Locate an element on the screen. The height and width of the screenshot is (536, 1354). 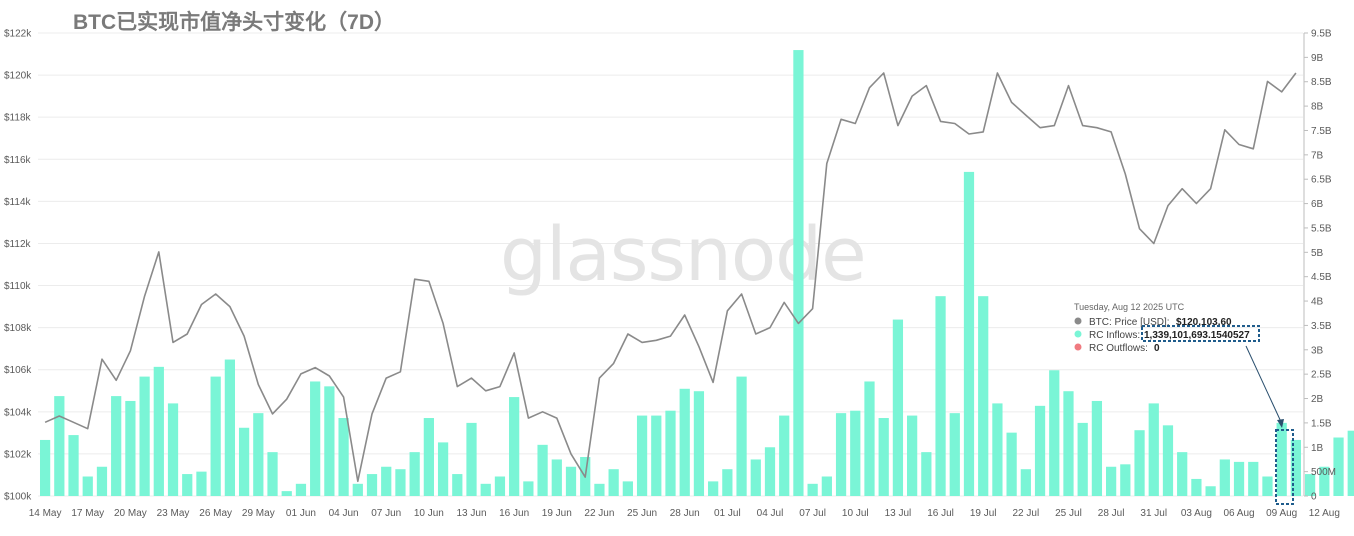
y-left-tick-label: $118k is located at coordinates (18, 118).